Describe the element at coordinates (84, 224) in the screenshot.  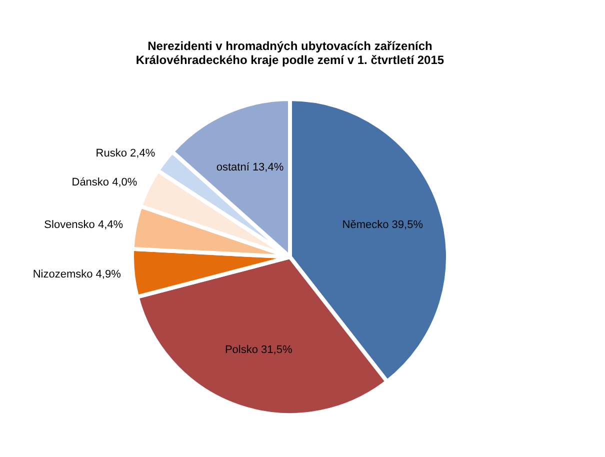
I see `slice-label: Slovensko 4,4%` at that location.